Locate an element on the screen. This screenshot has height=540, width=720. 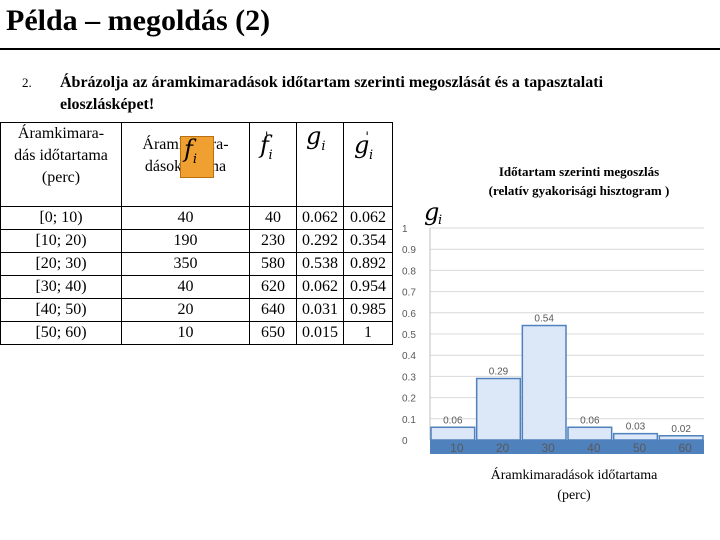
chart-title: Időtartam szerinti megoszlás is located at coordinates (579, 171).